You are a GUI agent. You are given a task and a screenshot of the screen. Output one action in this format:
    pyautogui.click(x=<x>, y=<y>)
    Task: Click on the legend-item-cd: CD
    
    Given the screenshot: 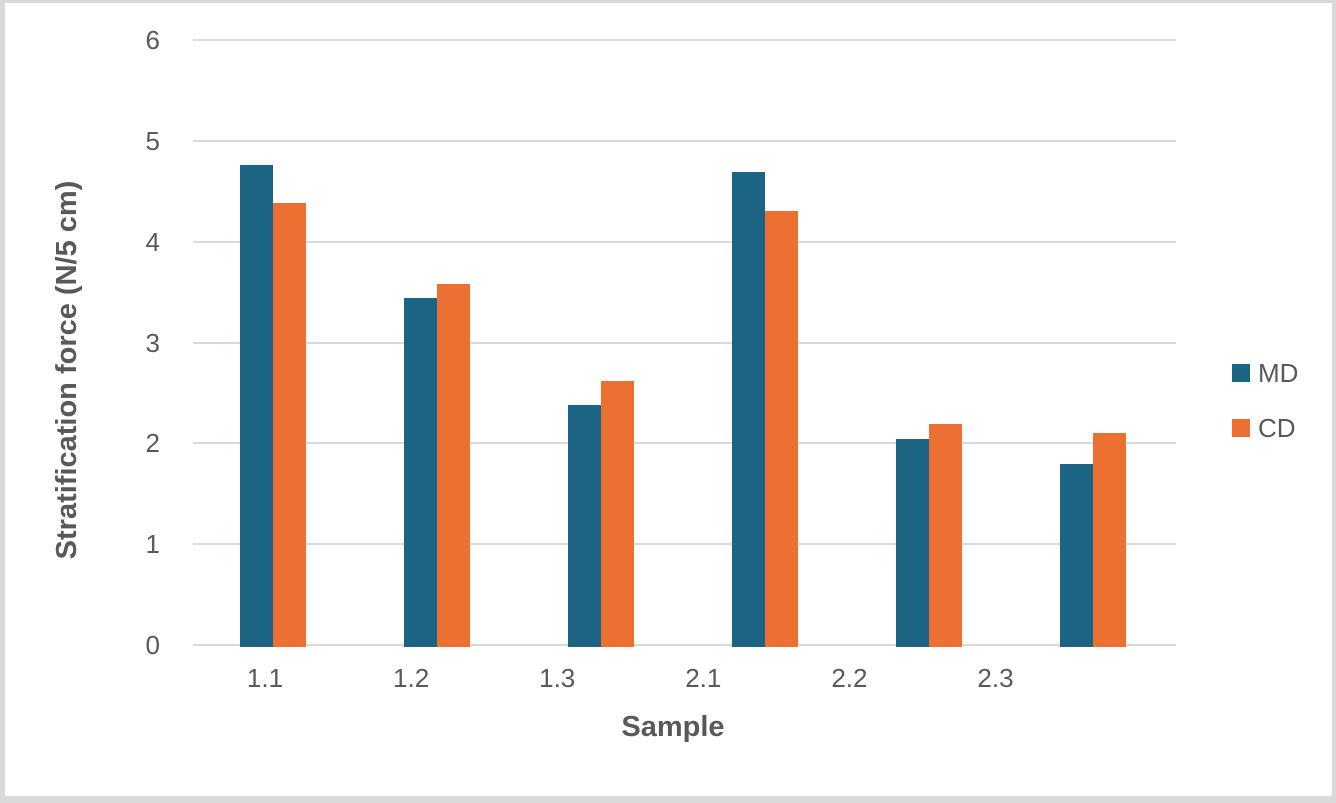 What is the action you would take?
    pyautogui.click(x=1265, y=428)
    